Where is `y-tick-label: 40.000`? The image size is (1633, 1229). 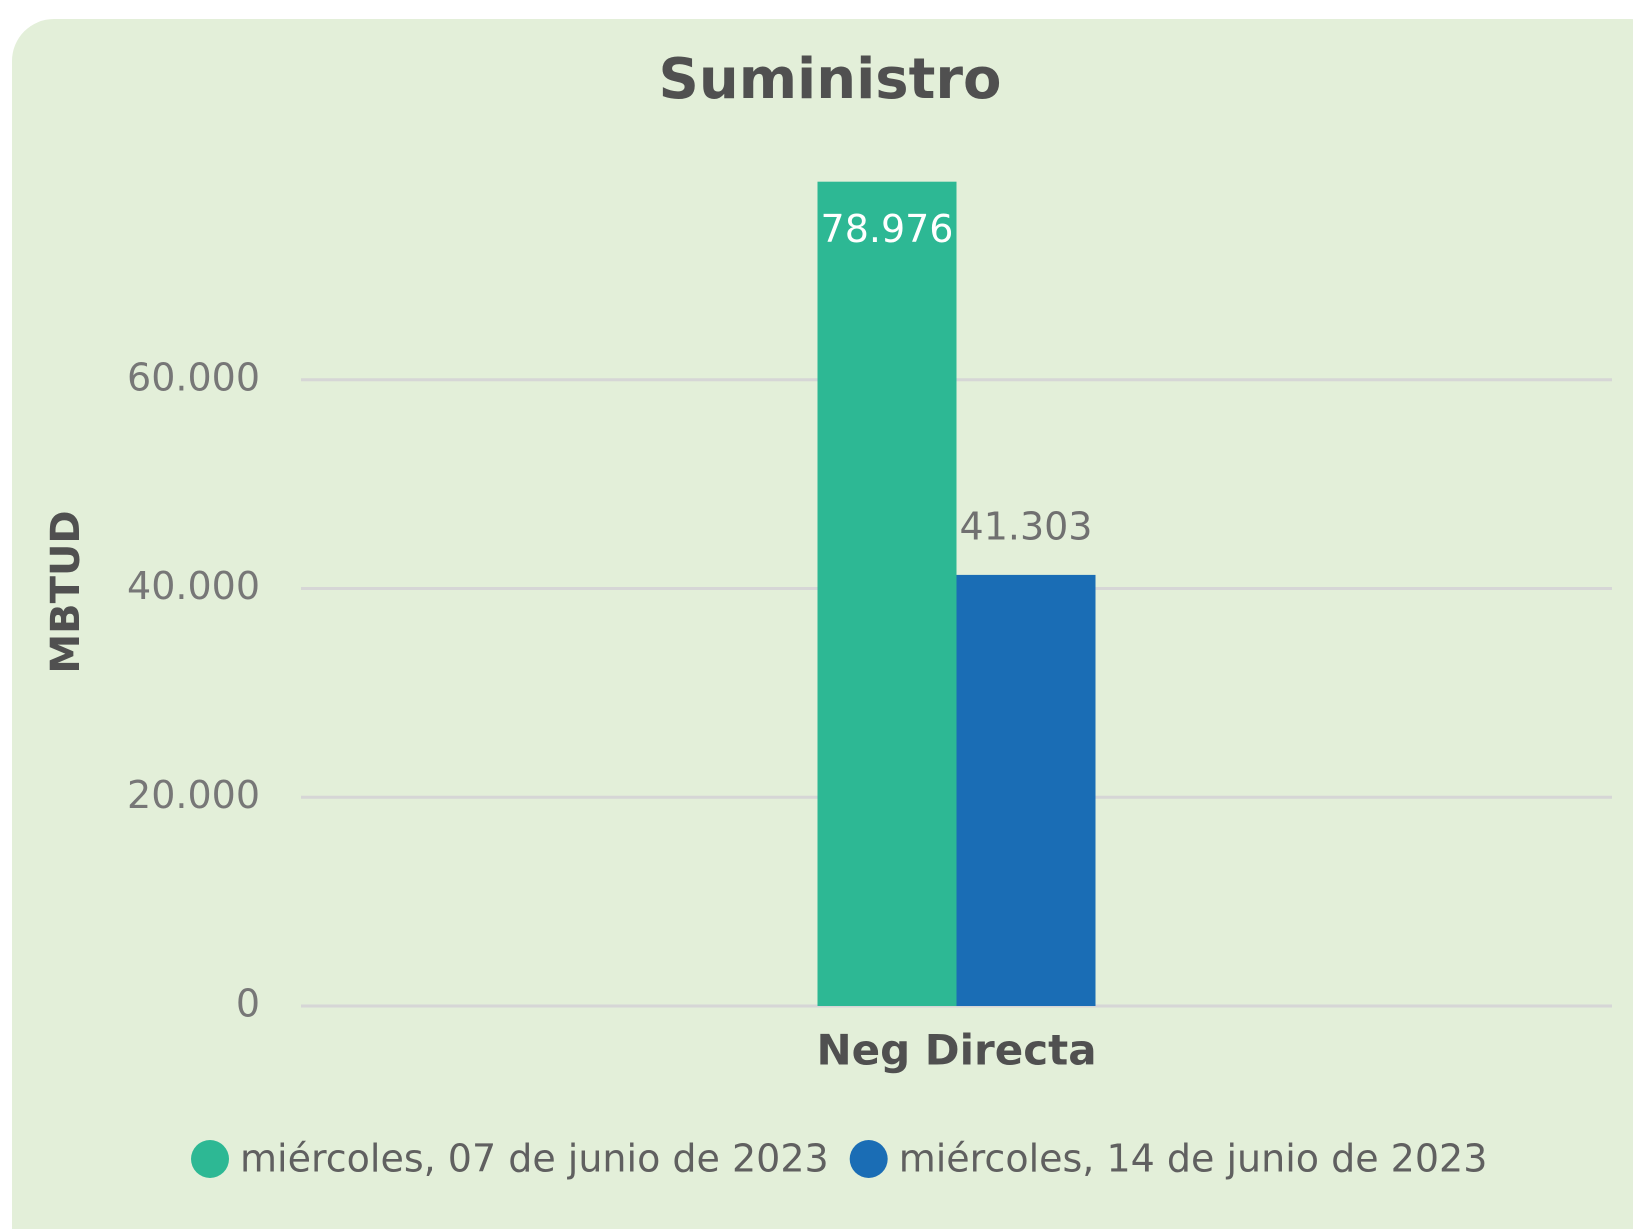
y-tick-label: 40.000 is located at coordinates (193, 586).